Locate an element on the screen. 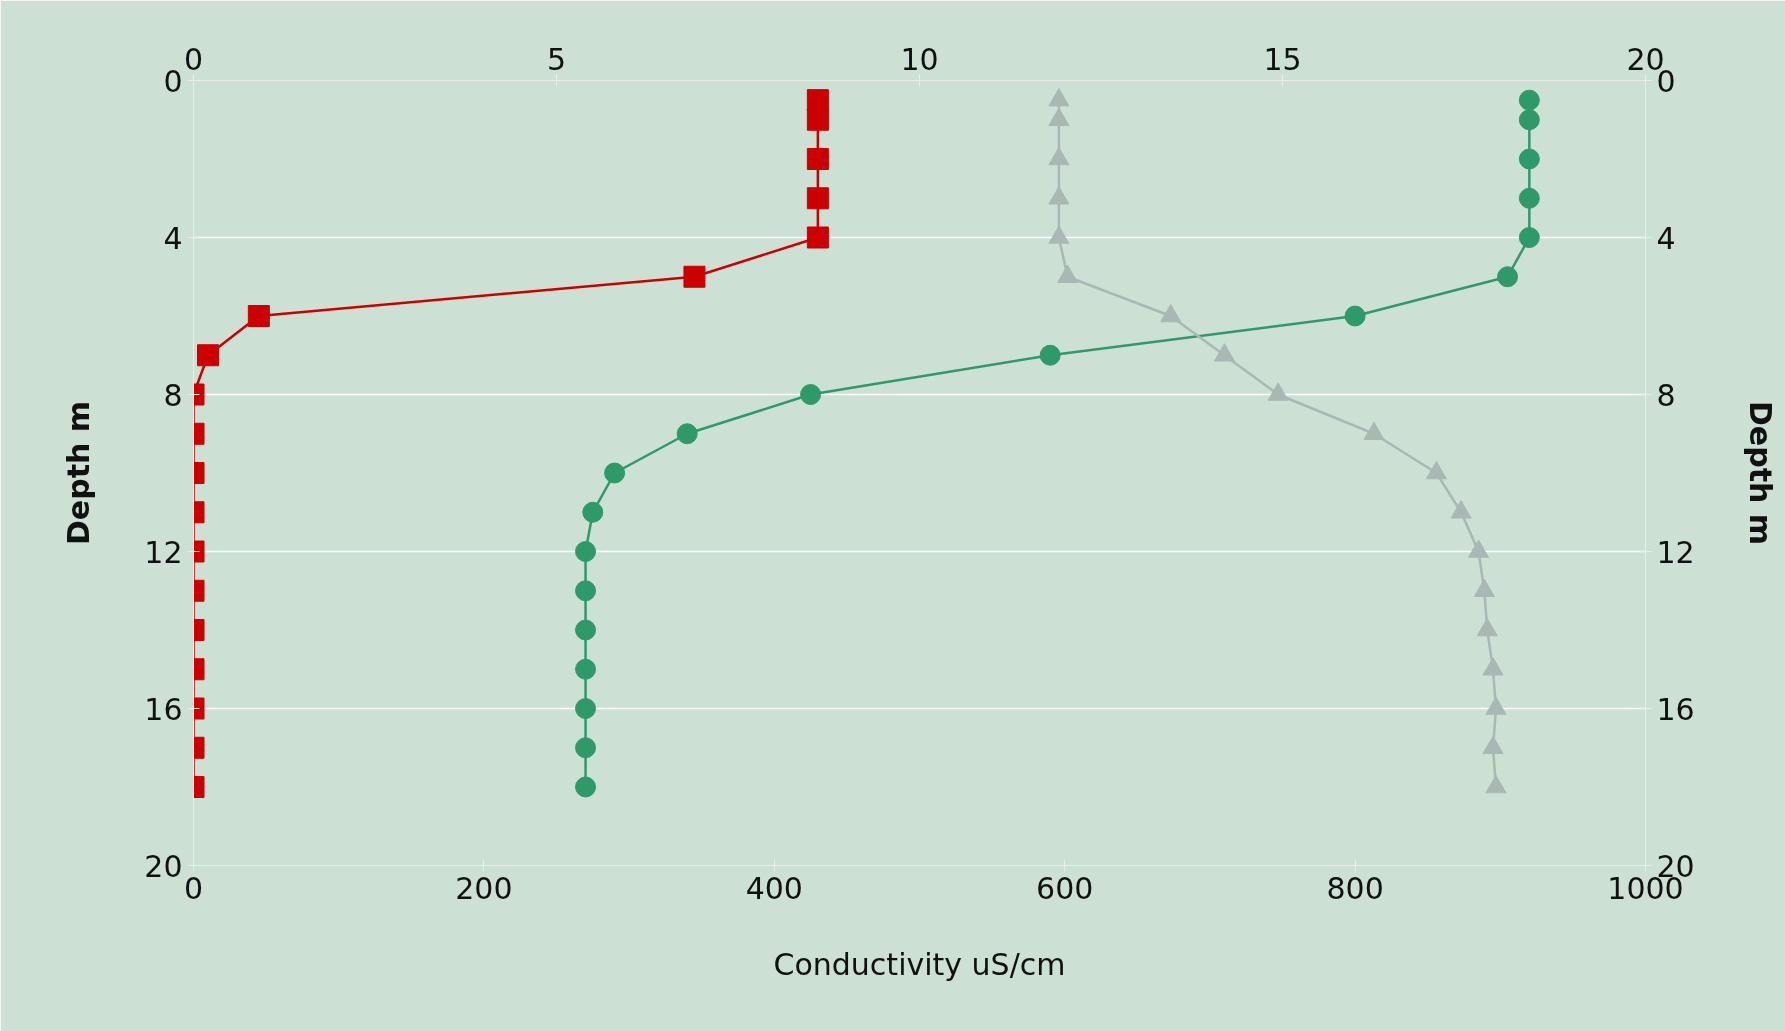 This screenshot has height=1031, width=1785. y2-axis-title: Depth m is located at coordinates (1760, 473).